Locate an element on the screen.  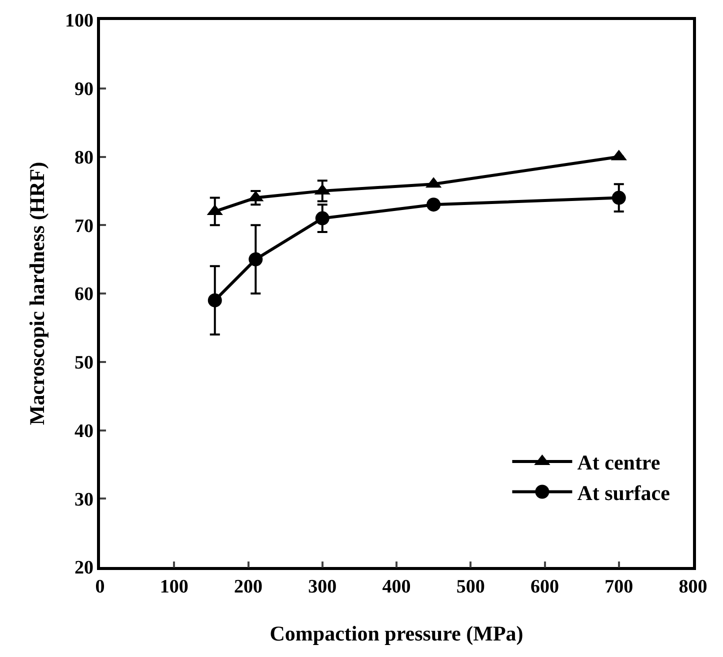
x-tick-label: 300 is located at coordinates (322, 587).